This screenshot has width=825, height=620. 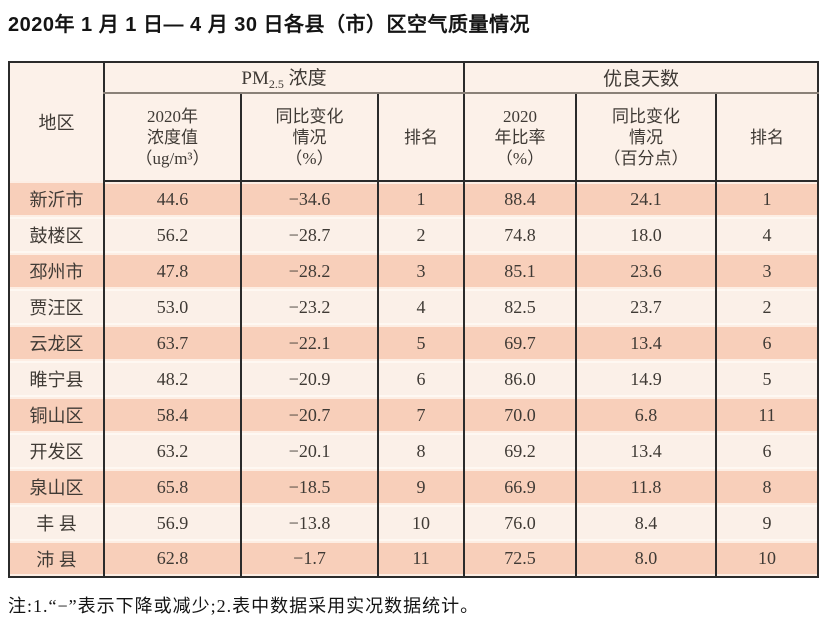 What do you see at coordinates (766, 487) in the screenshot?
I see `cell-good-rank: 8` at bounding box center [766, 487].